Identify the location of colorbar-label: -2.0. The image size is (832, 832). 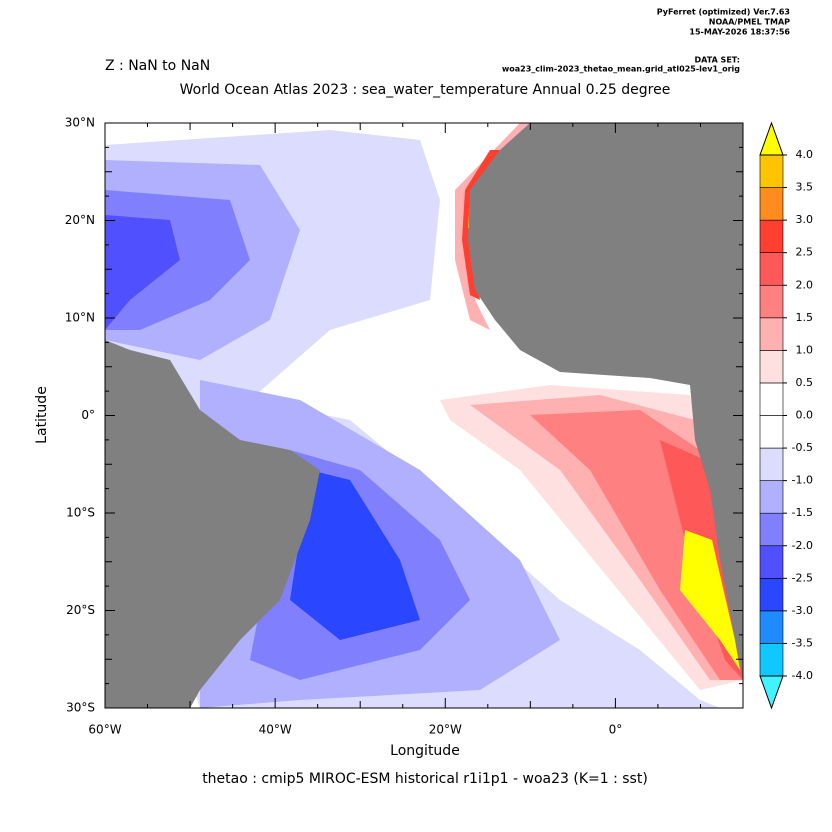
(802, 545).